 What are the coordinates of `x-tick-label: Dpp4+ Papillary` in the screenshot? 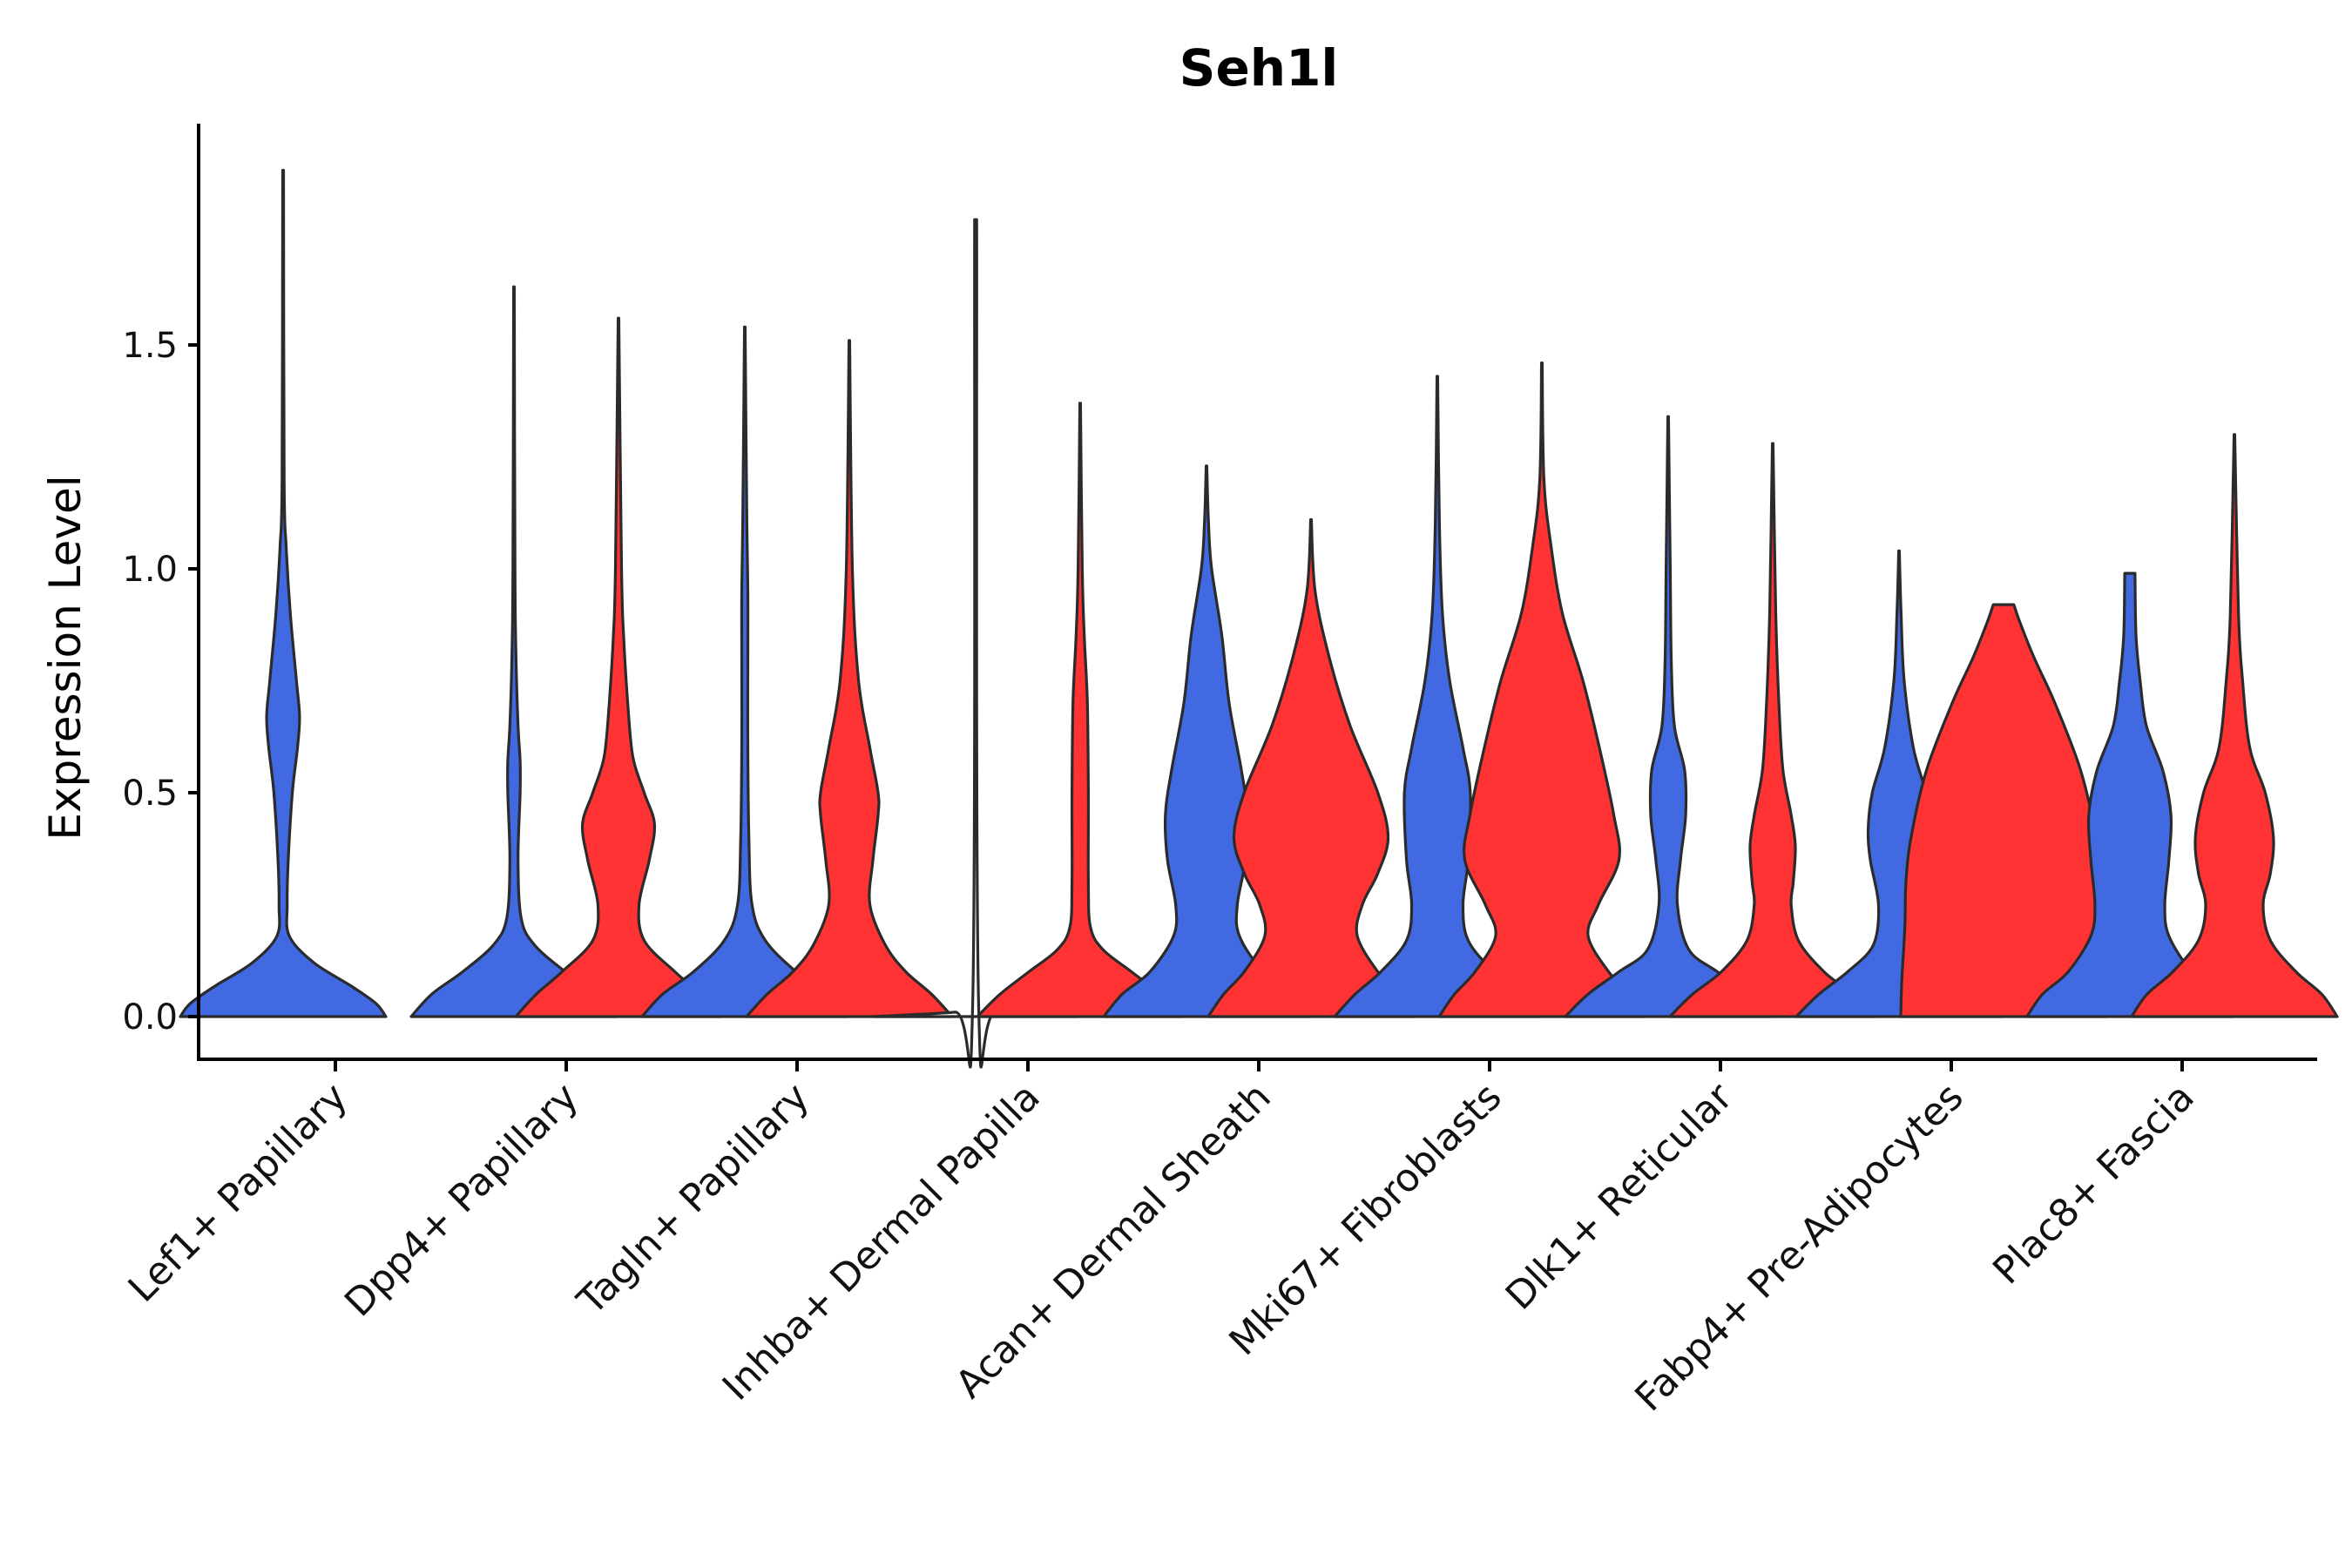 It's located at (461, 1201).